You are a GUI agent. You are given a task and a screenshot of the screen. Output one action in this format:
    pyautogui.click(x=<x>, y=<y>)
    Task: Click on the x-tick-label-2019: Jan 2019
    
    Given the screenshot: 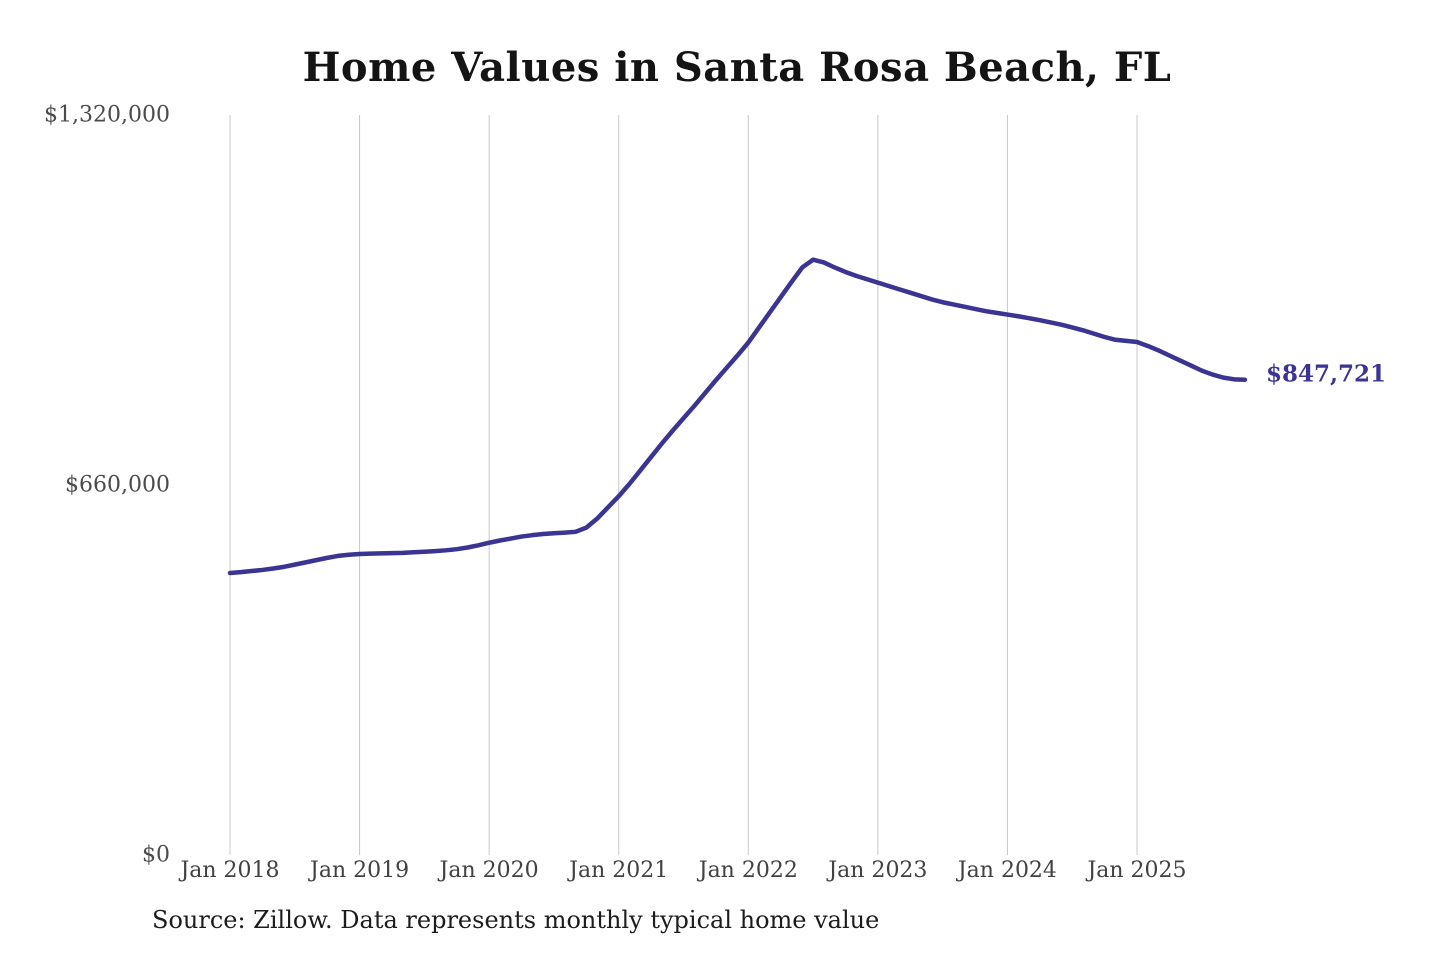 What is the action you would take?
    pyautogui.click(x=360, y=870)
    